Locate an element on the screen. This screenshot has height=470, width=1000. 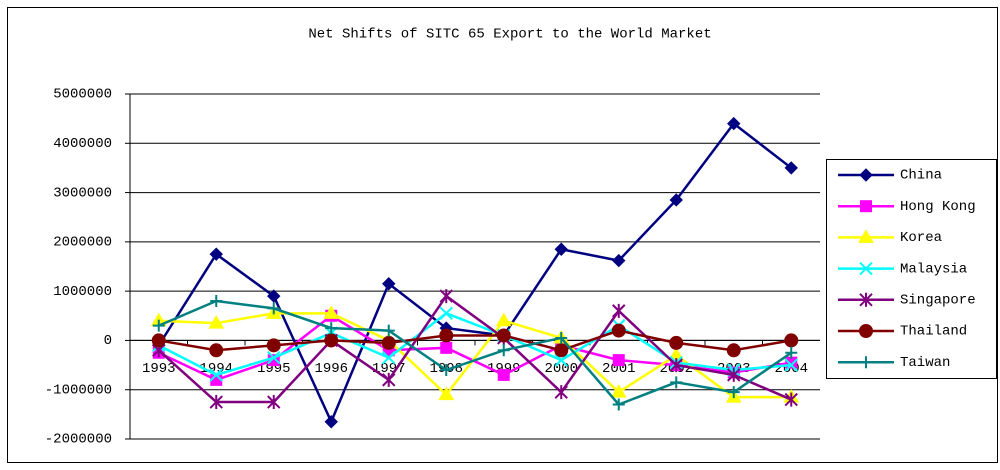
legend-label: Singapore is located at coordinates (938, 301).